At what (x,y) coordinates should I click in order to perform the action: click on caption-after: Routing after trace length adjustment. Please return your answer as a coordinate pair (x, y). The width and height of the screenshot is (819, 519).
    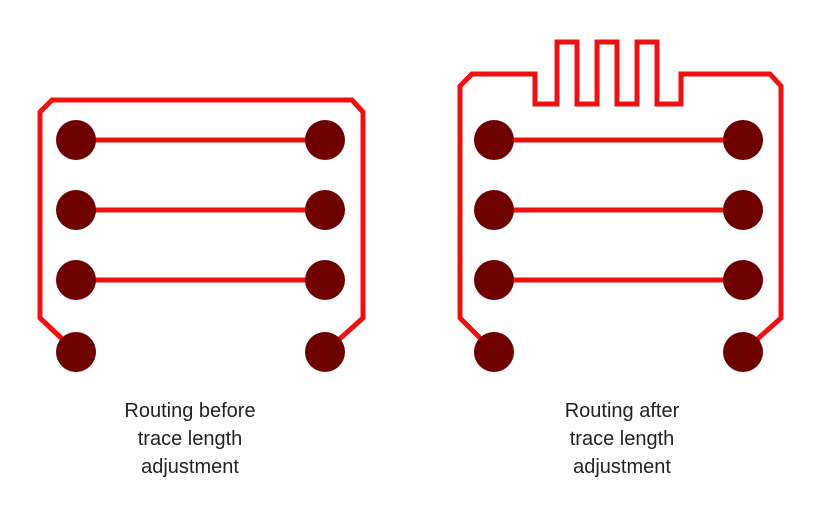
    Looking at the image, I should click on (622, 439).